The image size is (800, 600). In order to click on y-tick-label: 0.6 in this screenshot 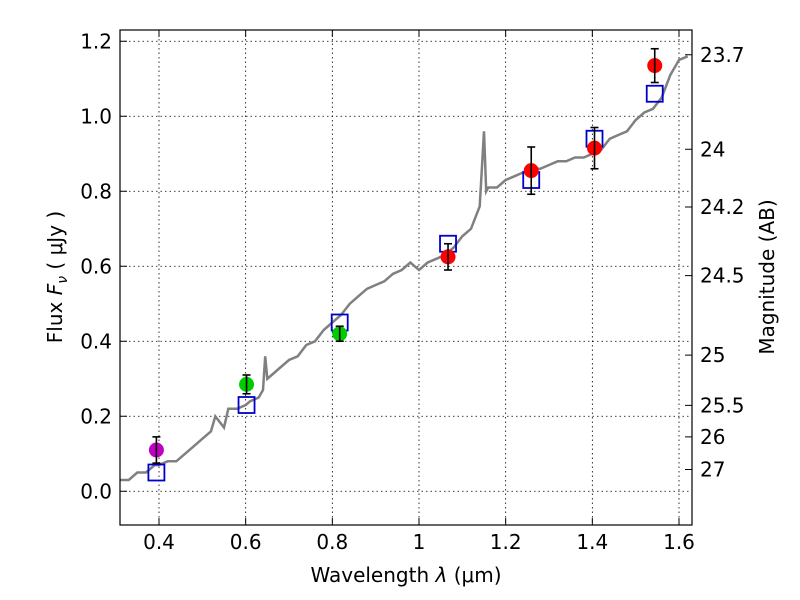, I will do `click(96, 266)`.